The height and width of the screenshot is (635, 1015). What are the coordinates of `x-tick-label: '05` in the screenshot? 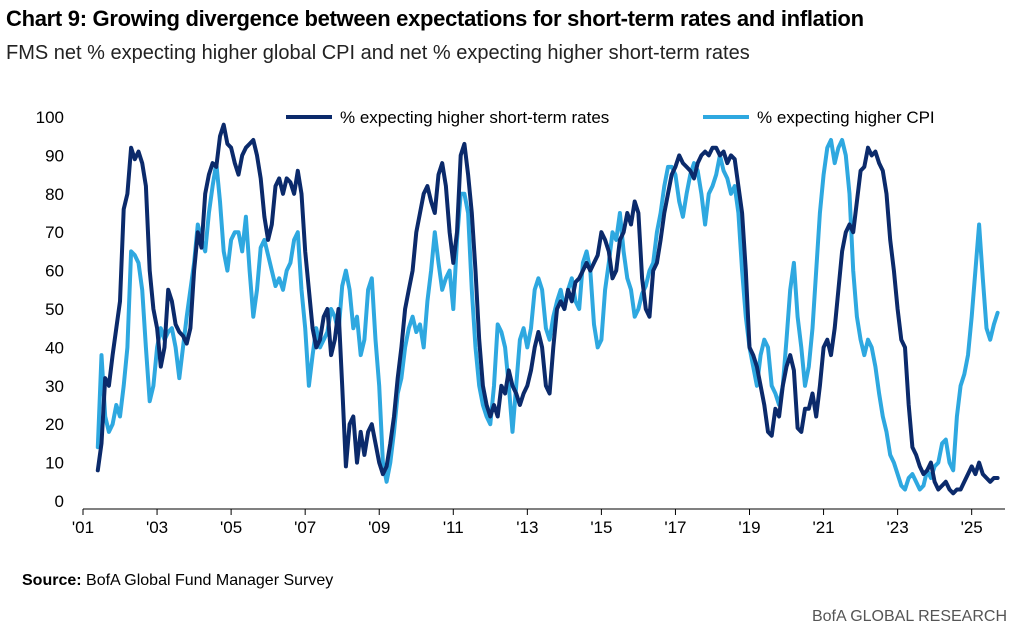 It's located at (231, 527).